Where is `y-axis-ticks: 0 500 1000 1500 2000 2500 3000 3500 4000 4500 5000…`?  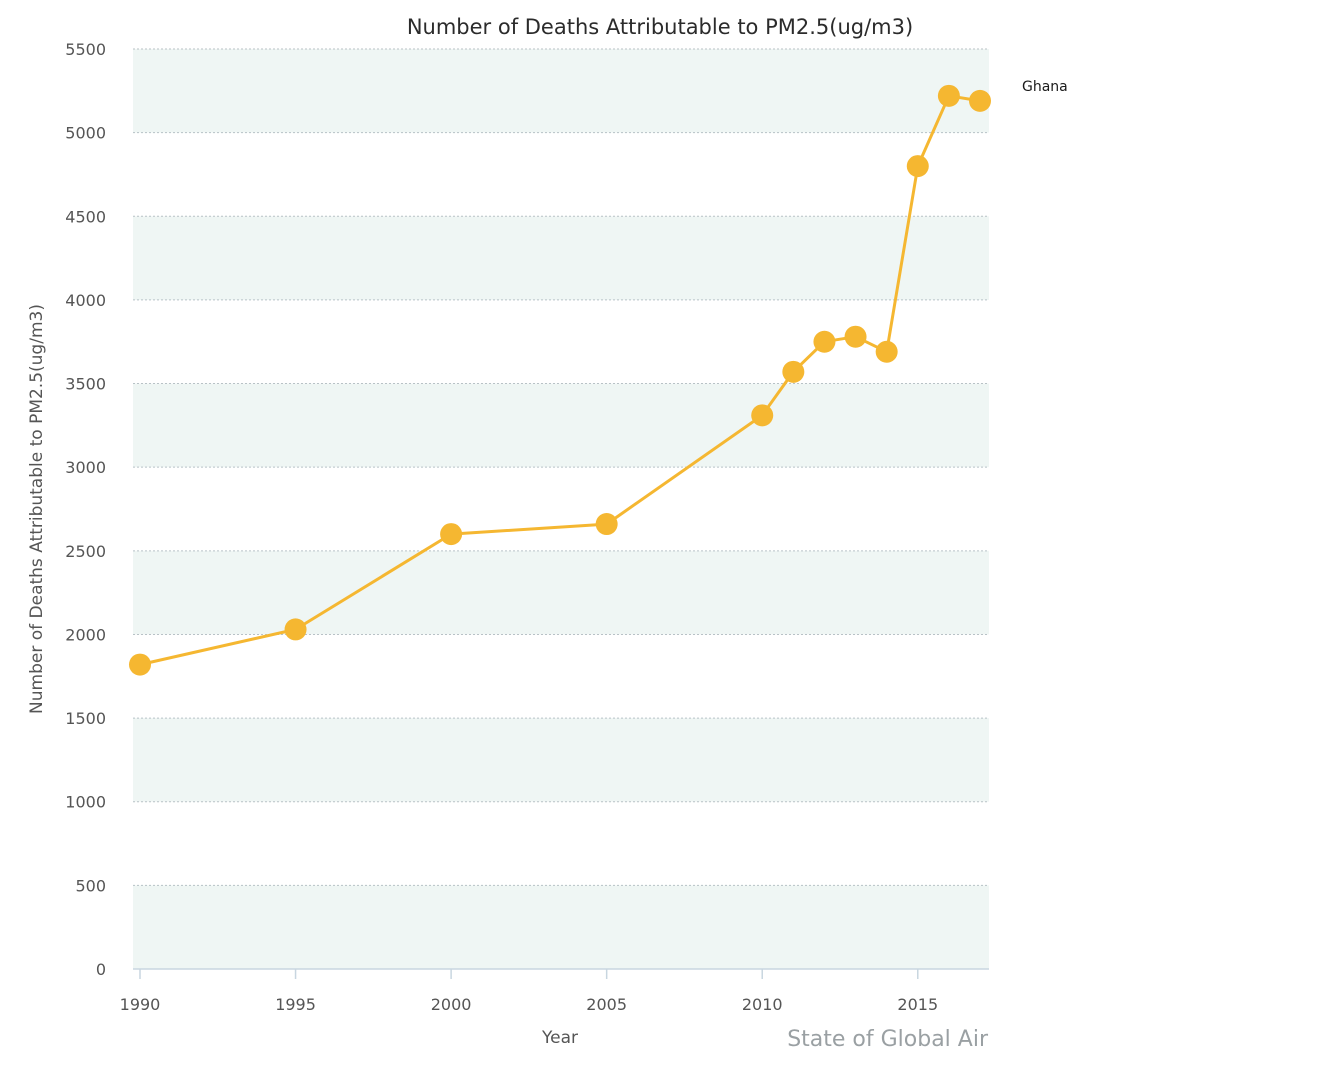
y-axis-ticks: 0 500 1000 1500 2000 2500 3000 3500 4000 4500 5000… is located at coordinates (85, 509).